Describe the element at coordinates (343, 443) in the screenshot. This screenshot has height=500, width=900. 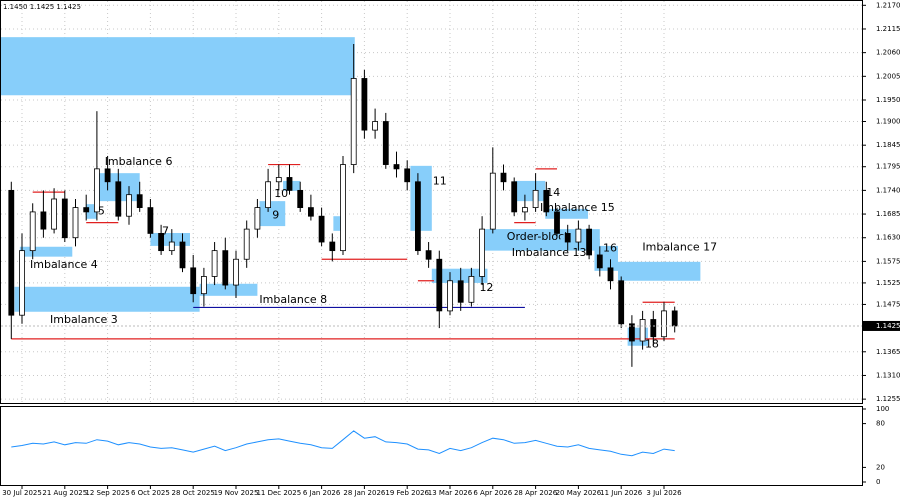
I see `indicator-line` at that location.